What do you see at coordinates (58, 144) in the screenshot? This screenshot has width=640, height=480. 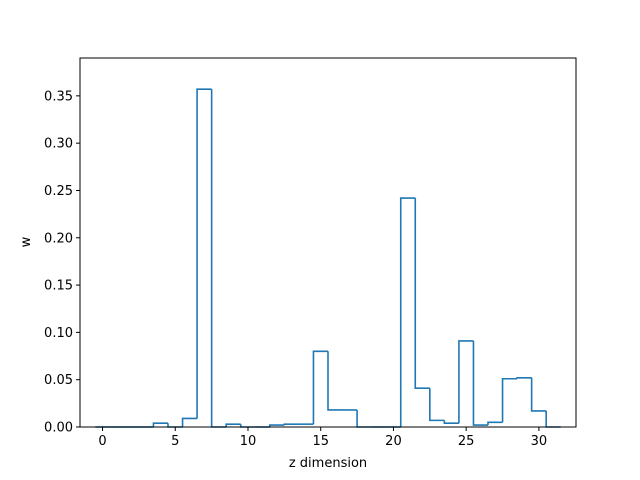 I see `y-tick-label: 0.30` at bounding box center [58, 144].